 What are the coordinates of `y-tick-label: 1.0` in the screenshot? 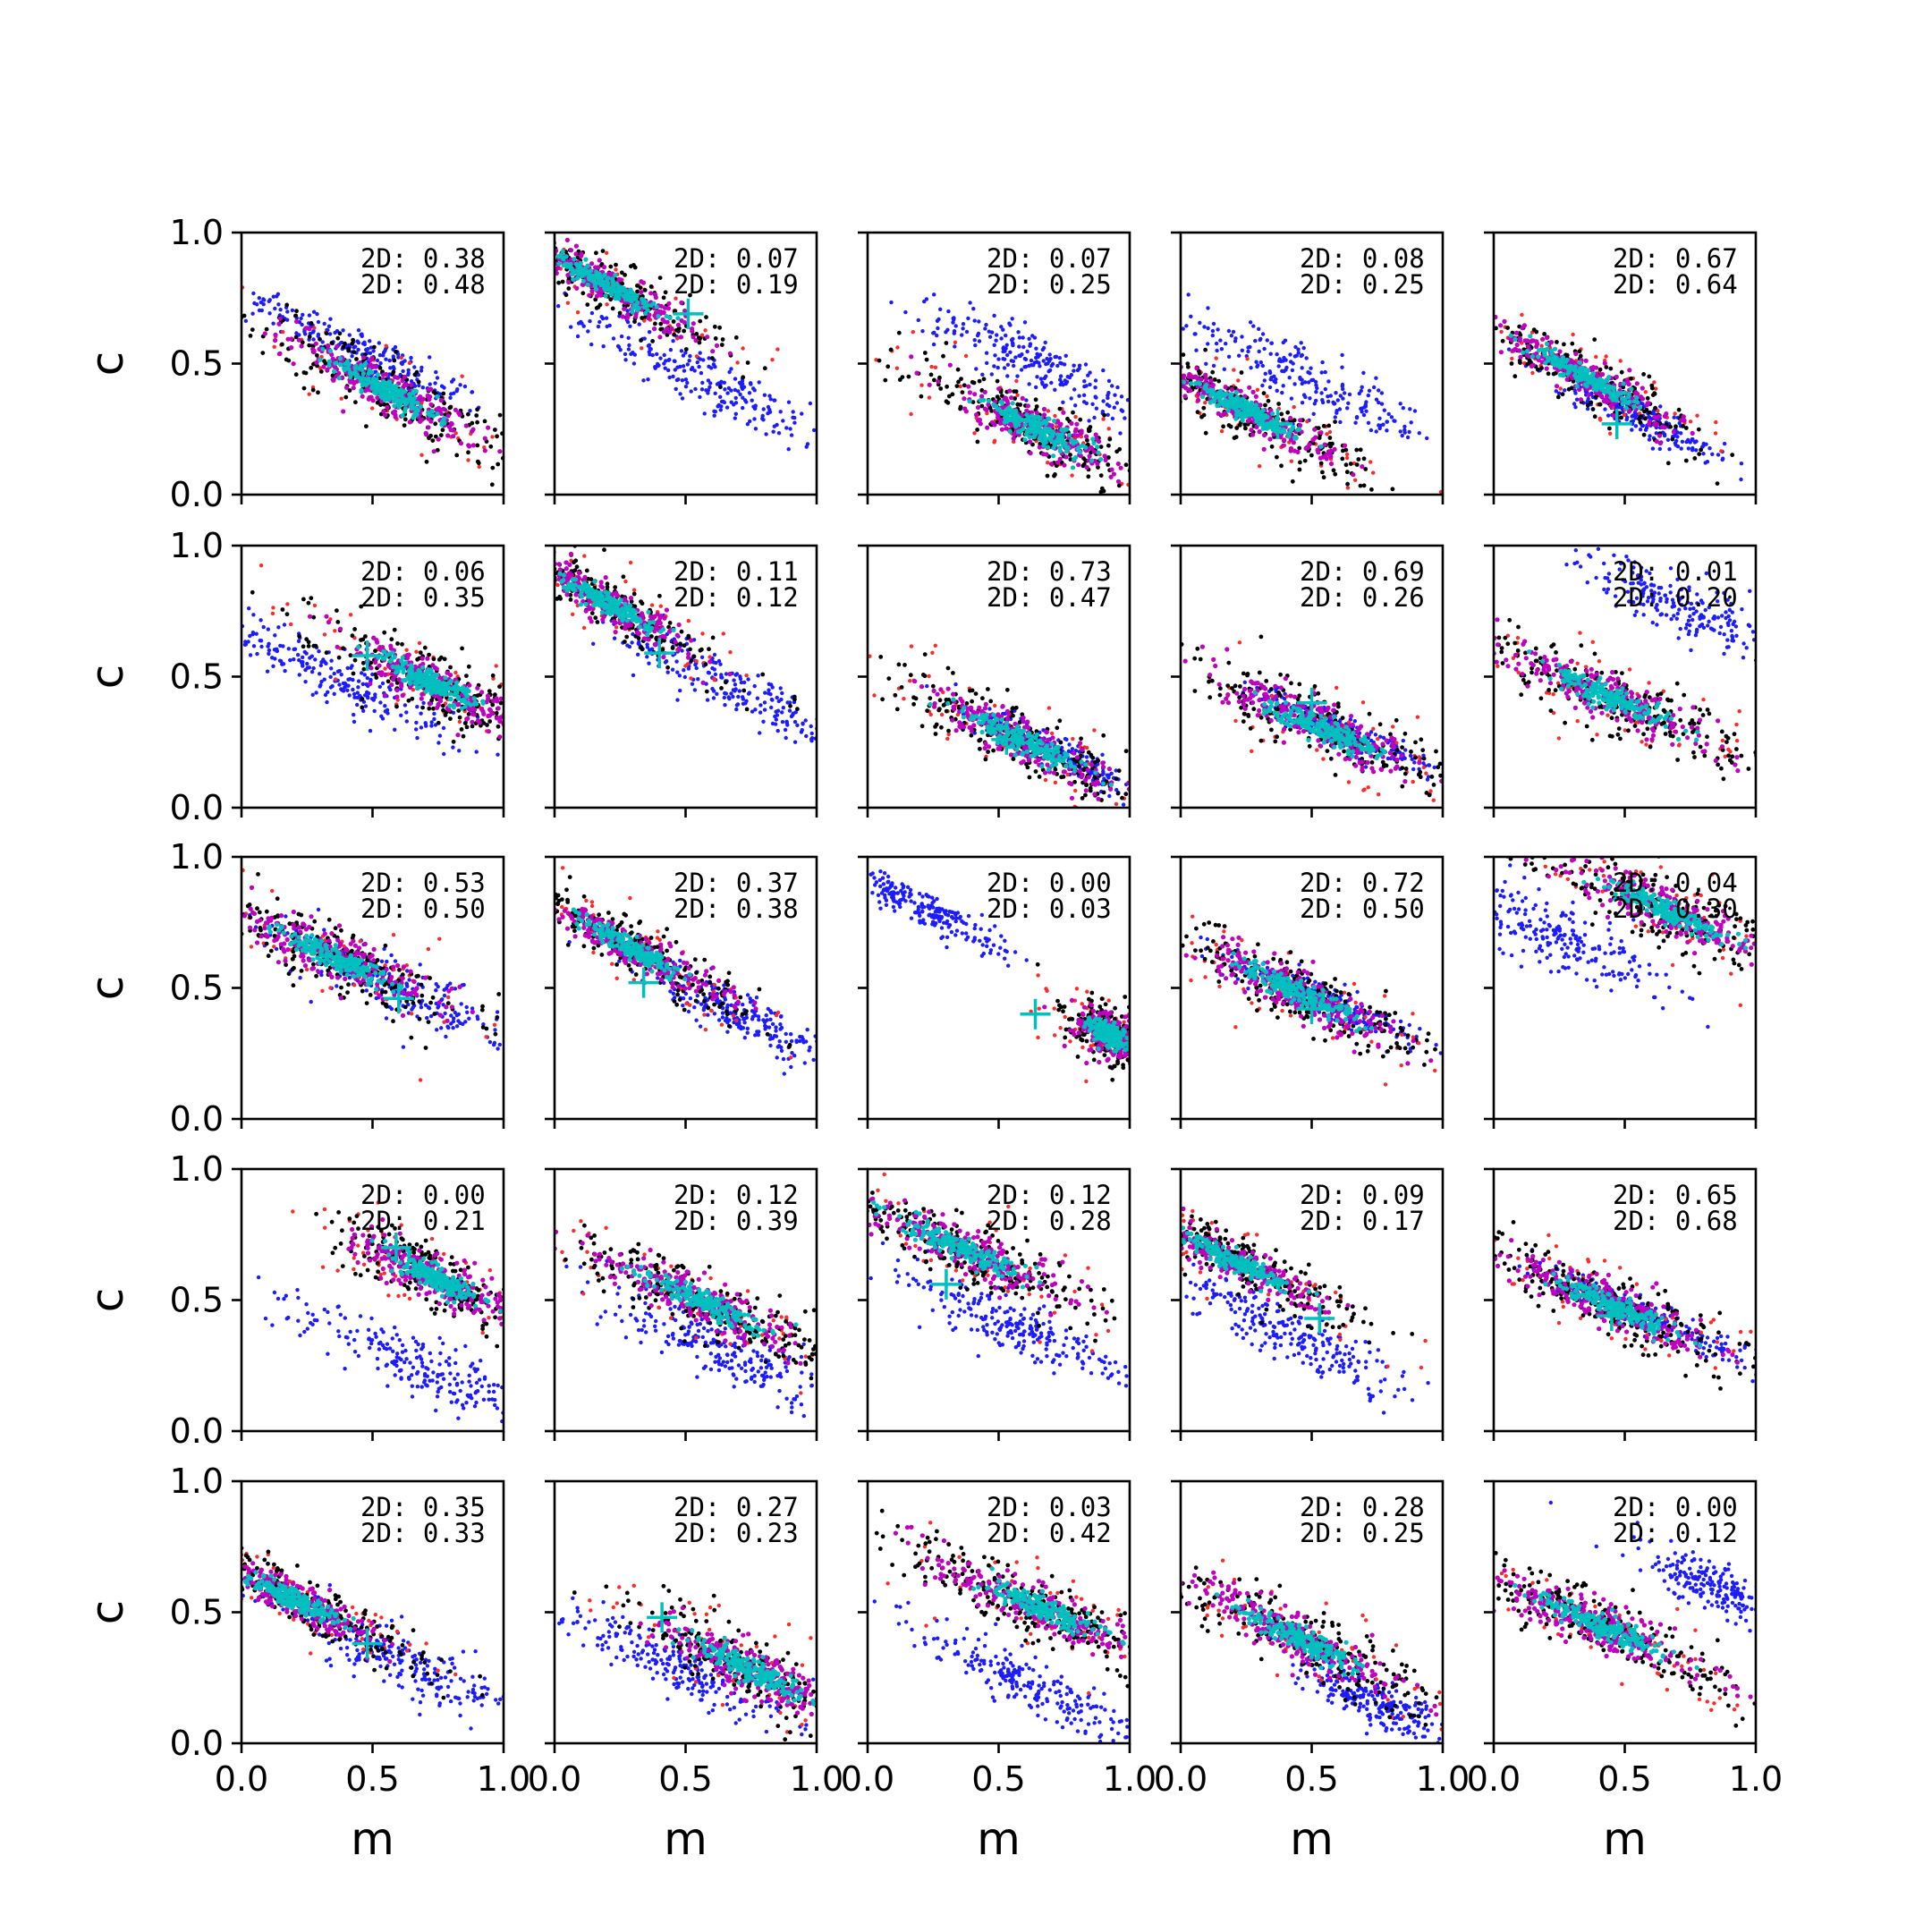 It's located at (197, 232).